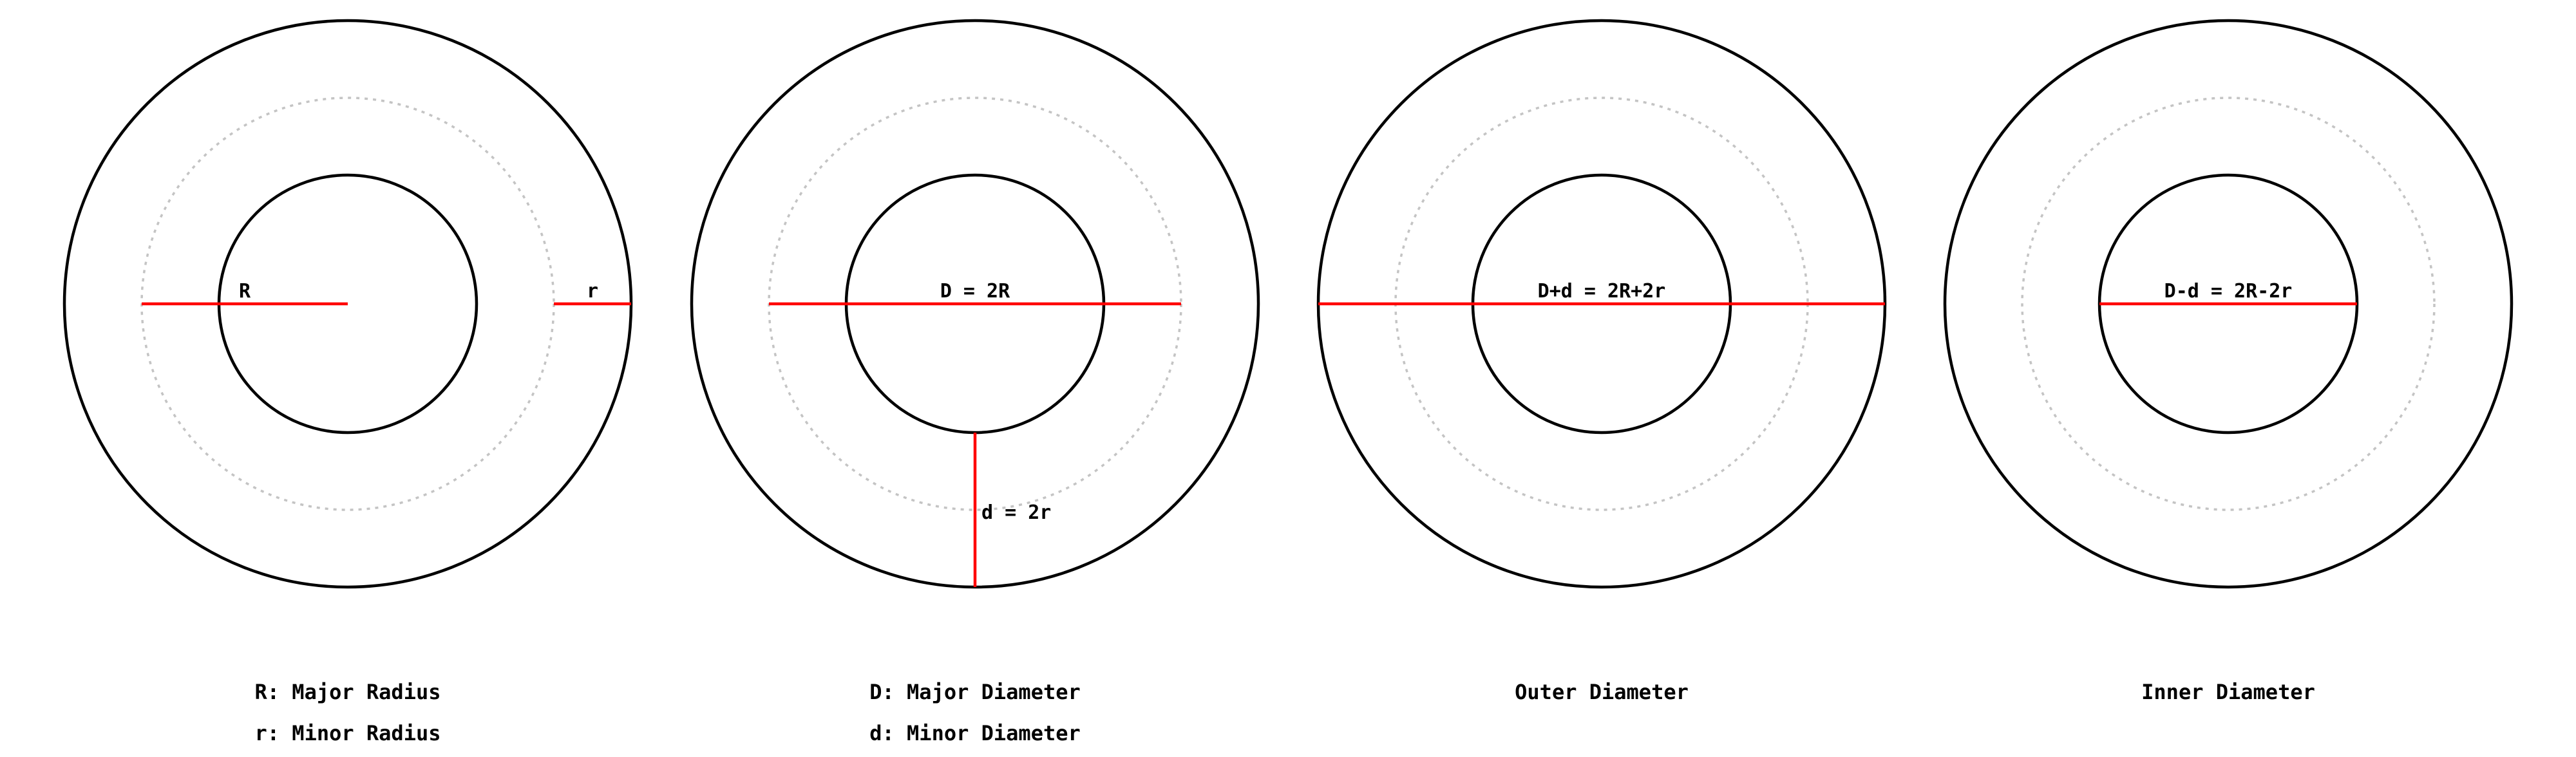 The width and height of the screenshot is (2576, 757). I want to click on inner-diameter-label: D-d = 2R-2r, so click(2229, 291).